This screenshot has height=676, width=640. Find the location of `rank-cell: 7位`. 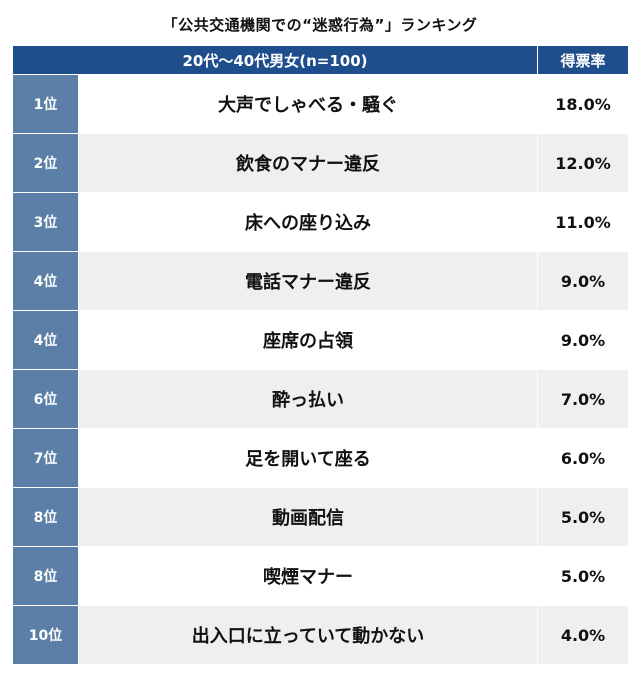

rank-cell: 7位 is located at coordinates (45, 458).